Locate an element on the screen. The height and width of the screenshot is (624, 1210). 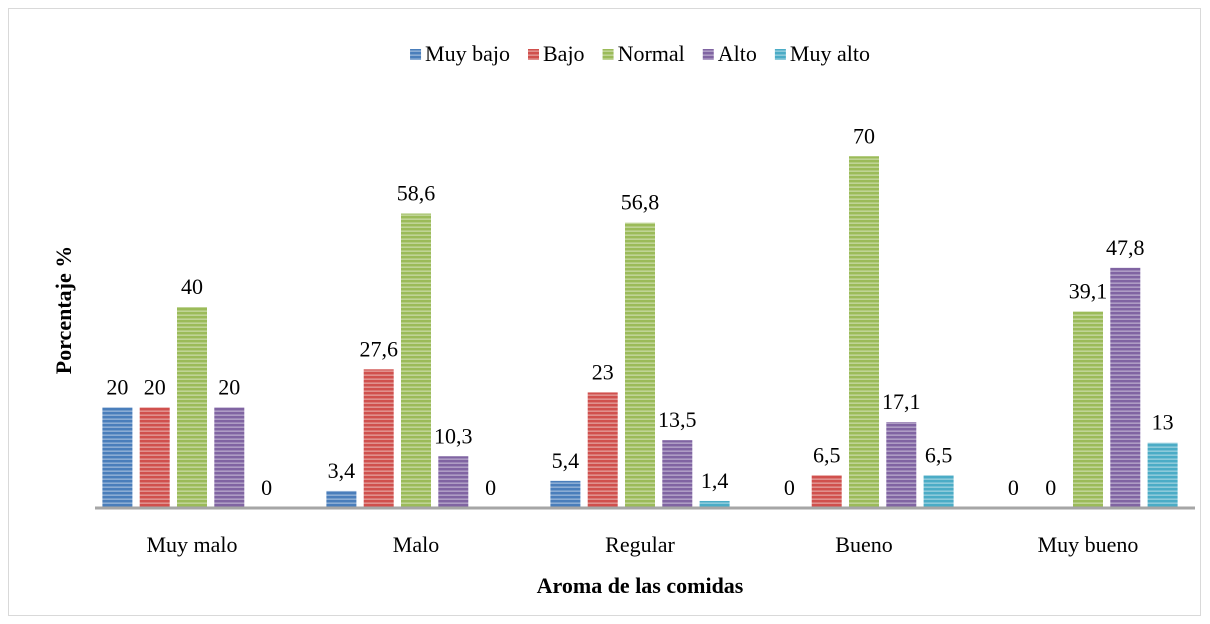
data-label: 17,1 is located at coordinates (901, 401).